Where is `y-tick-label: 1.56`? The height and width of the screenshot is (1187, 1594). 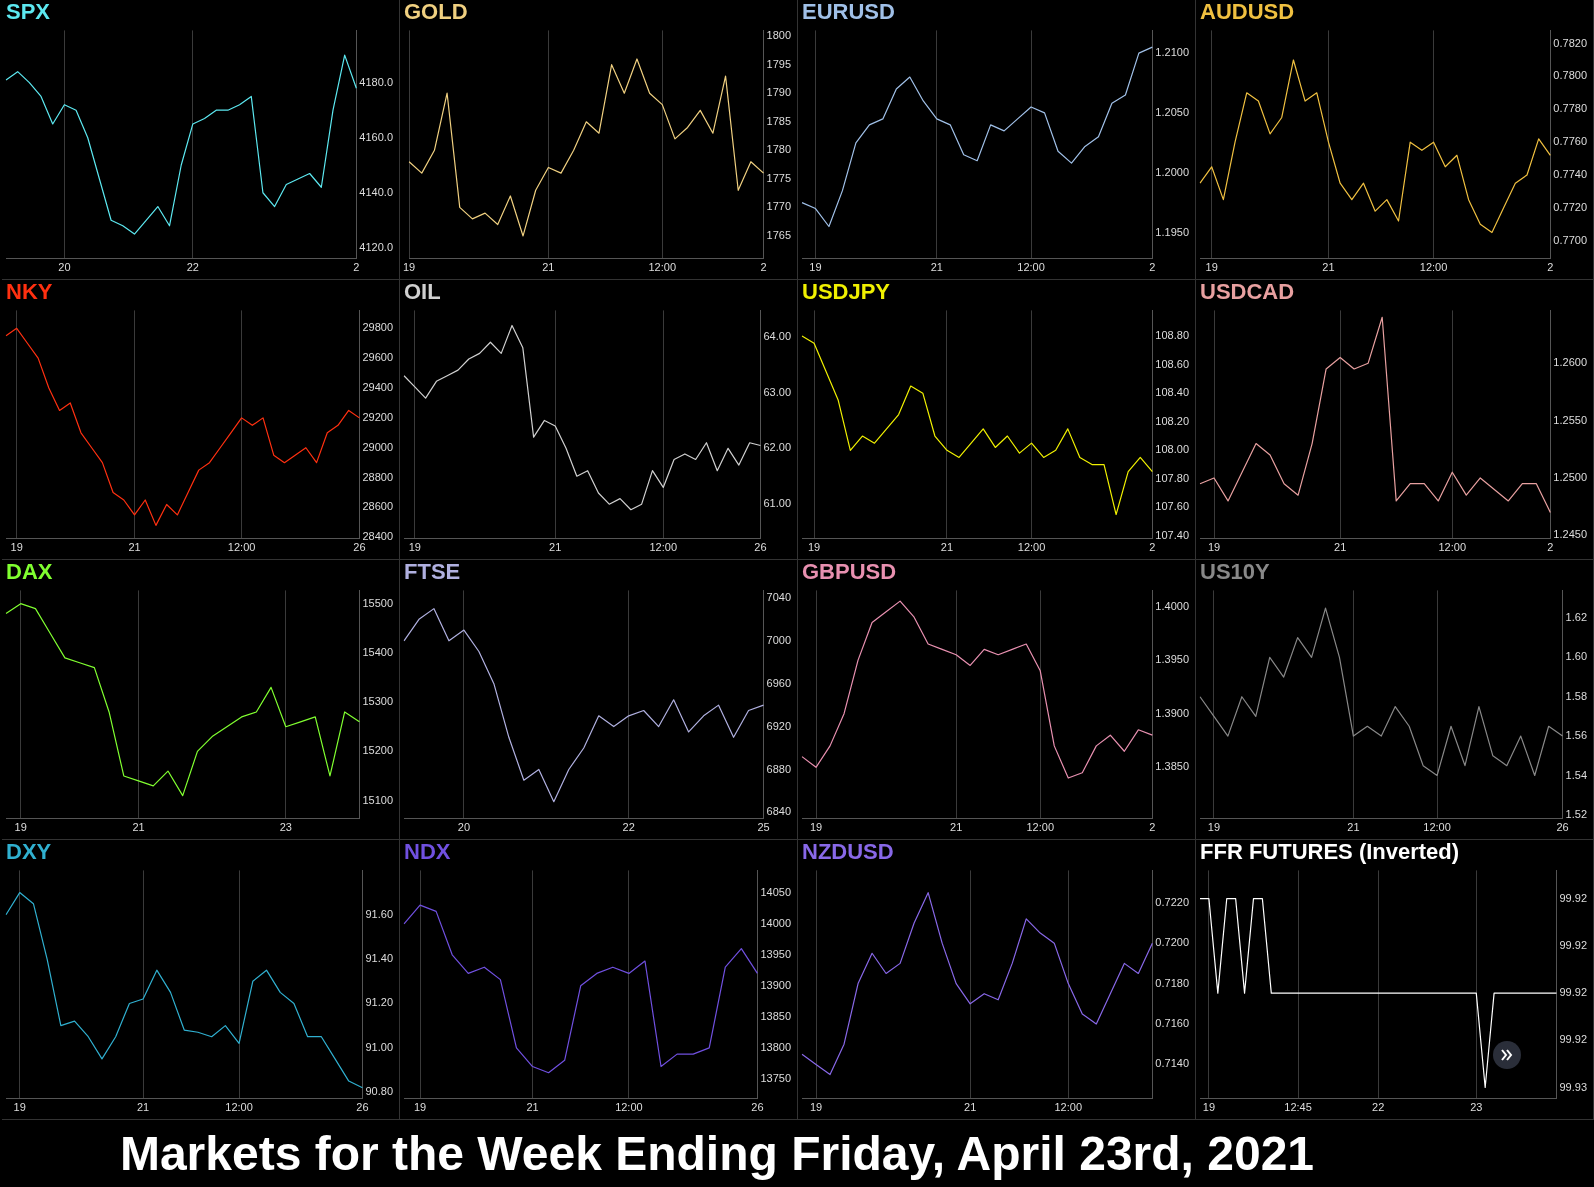
y-tick-label: 1.56 is located at coordinates (1576, 735).